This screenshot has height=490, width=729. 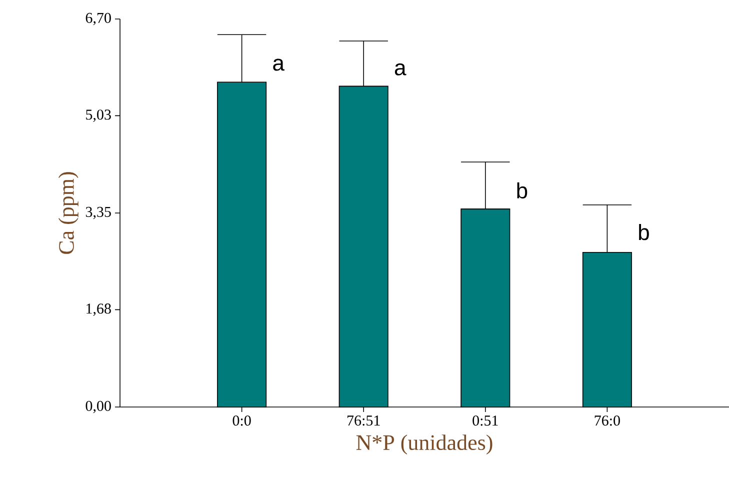 I want to click on y-tick-label: 3,35, so click(x=98, y=213).